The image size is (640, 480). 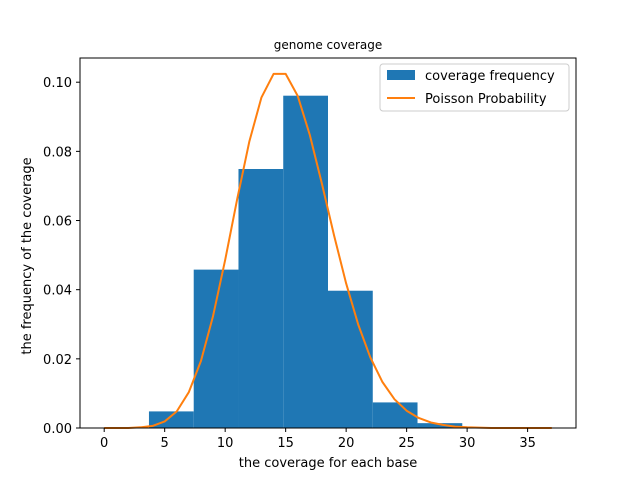 I want to click on x-tick-label-7: 35, so click(x=527, y=443).